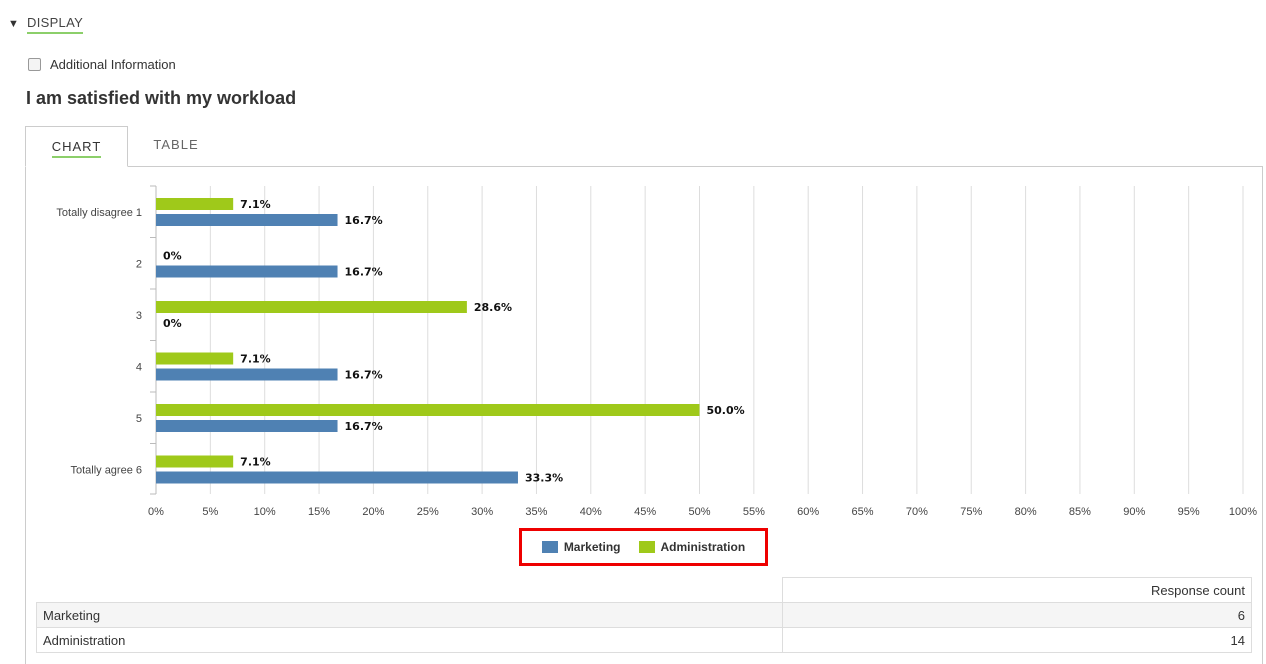  What do you see at coordinates (156, 512) in the screenshot?
I see `x-tick-label: 0%` at bounding box center [156, 512].